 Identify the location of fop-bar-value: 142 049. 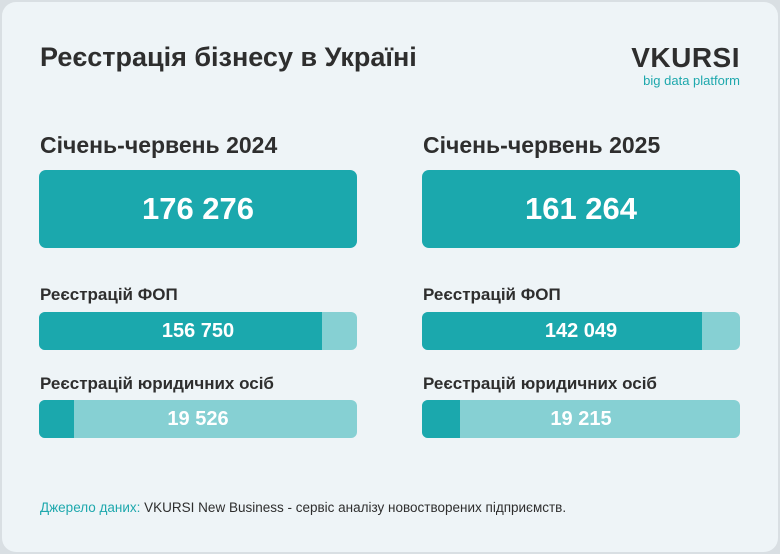
(581, 330).